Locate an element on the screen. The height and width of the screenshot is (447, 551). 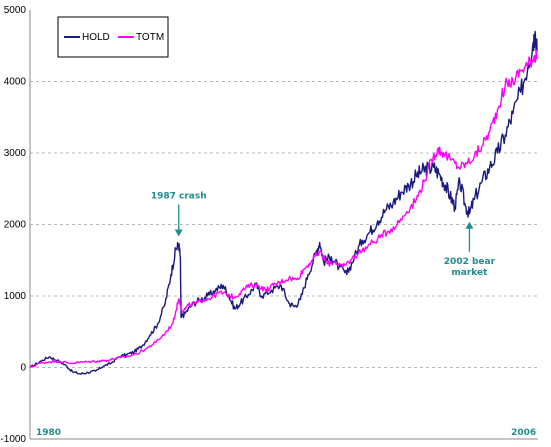
annotation-1: 1987 crash is located at coordinates (179, 214).